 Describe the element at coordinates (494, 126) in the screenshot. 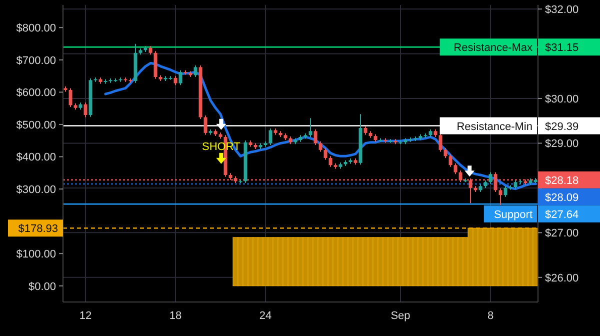

I see `ref-line-label: Resistance-Min` at that location.